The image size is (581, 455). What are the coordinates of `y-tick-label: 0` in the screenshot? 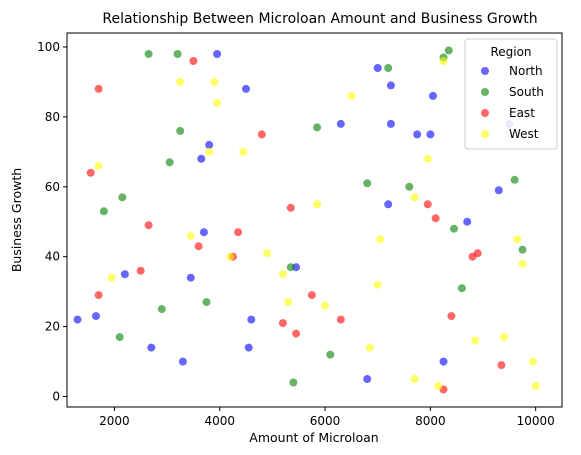 It's located at (56, 397).